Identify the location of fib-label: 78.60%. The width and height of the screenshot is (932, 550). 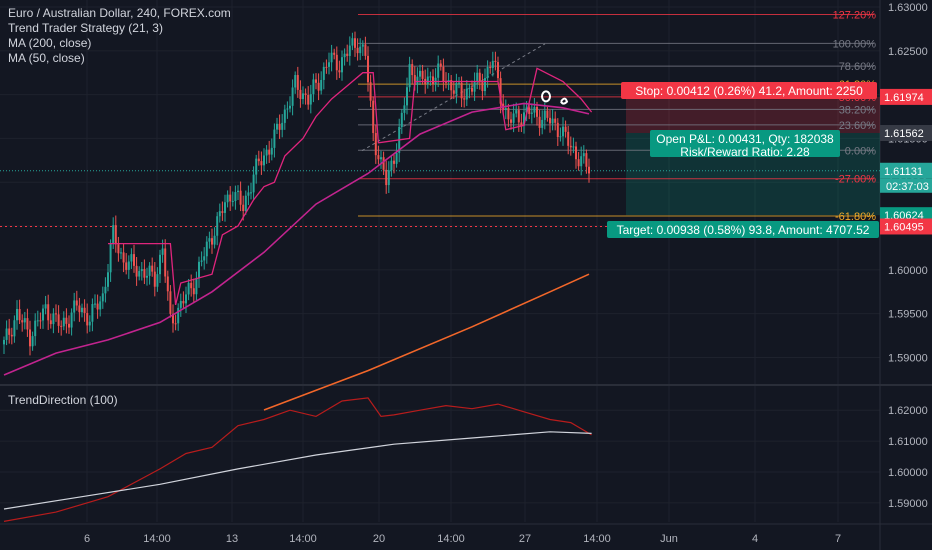
(858, 67).